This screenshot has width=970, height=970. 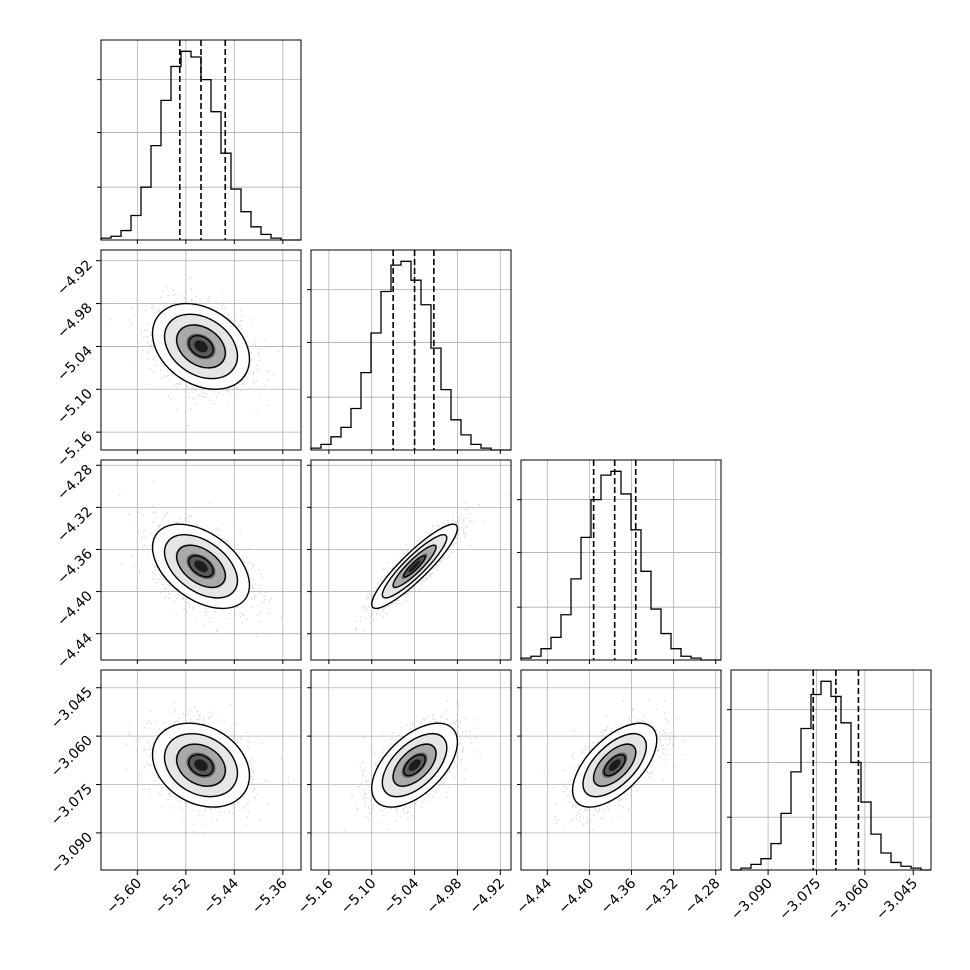 What do you see at coordinates (72, 708) in the screenshot?
I see `y-tick-label: −3.045` at bounding box center [72, 708].